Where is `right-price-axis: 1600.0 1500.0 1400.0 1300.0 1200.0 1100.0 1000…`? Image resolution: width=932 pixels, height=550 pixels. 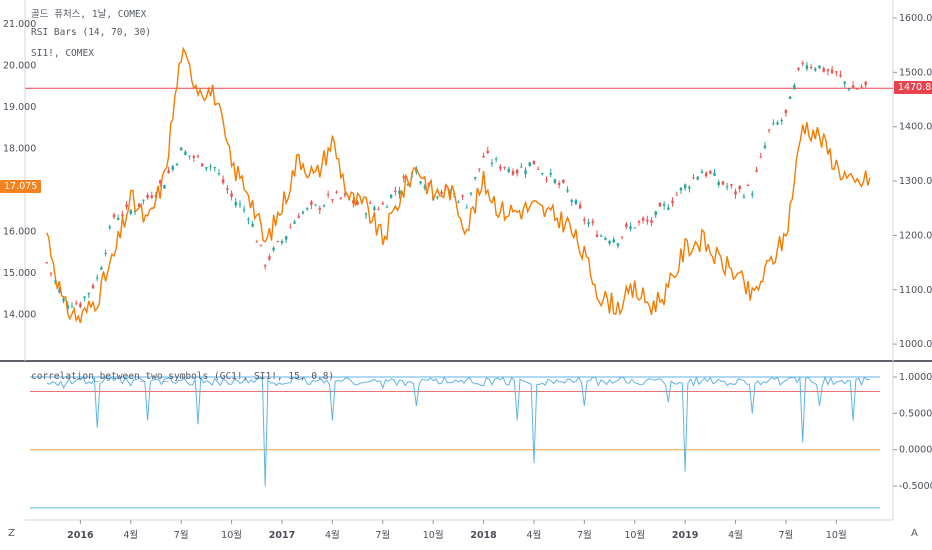 right-price-axis: 1600.0 1500.0 1400.0 1300.0 1200.0 1100.0 1000… is located at coordinates (912, 181).